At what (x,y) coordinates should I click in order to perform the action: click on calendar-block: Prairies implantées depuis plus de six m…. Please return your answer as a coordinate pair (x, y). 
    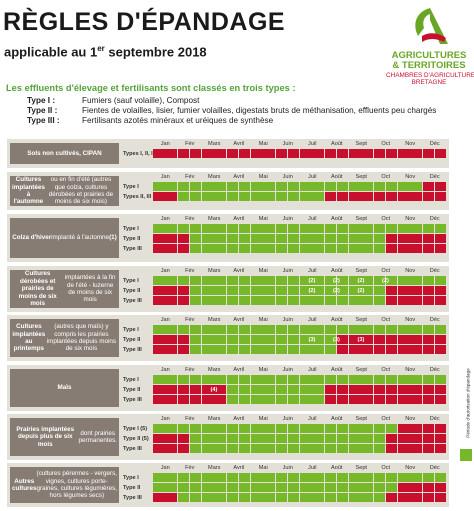
    Looking at the image, I should click on (228, 437).